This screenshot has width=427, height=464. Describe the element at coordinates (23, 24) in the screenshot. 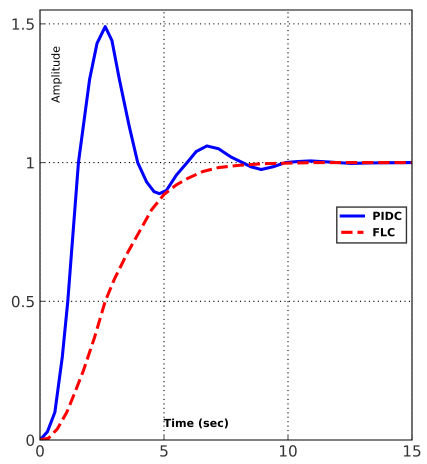

I see `y-tick-label: 1.5` at that location.